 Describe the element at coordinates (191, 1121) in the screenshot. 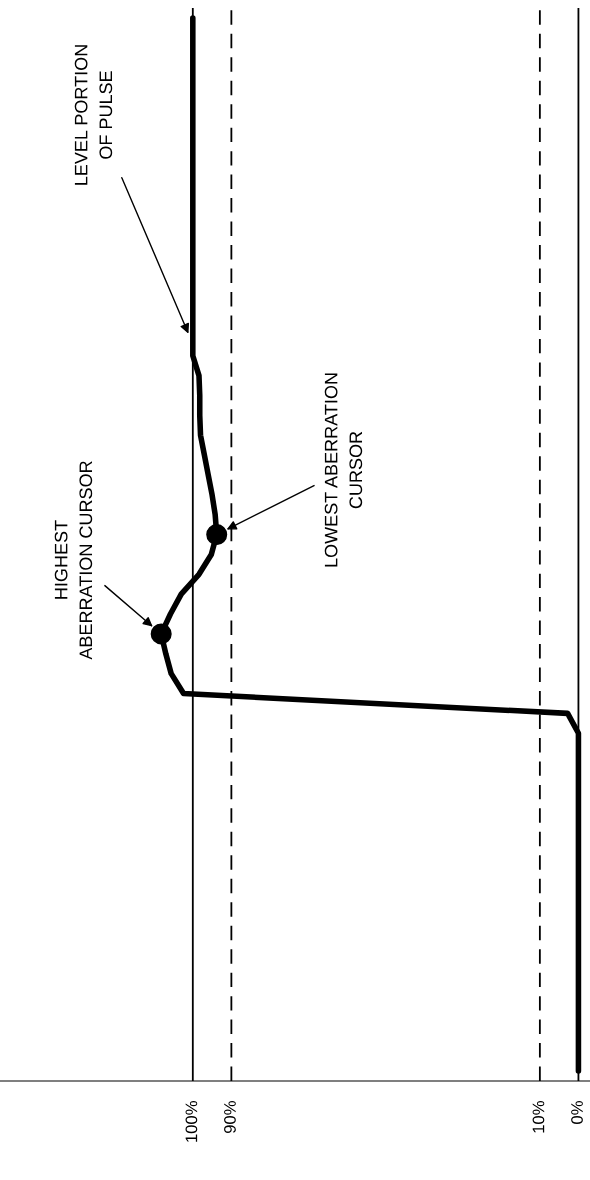

I see `x-tick-label: 100%` at that location.